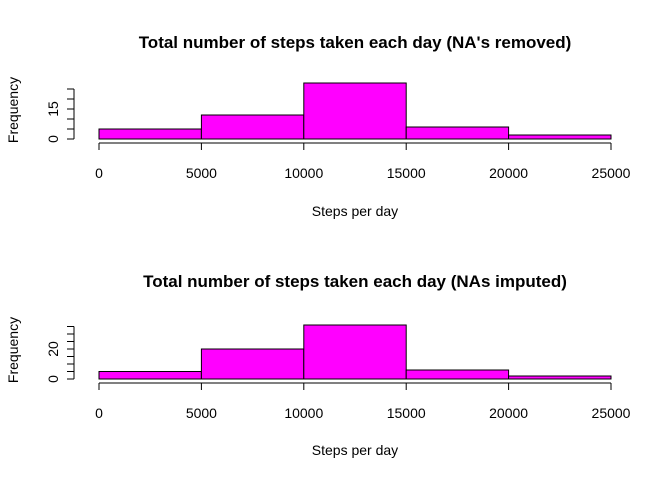 The width and height of the screenshot is (672, 480). I want to click on y-axis: 0 15, so click(60, 115).